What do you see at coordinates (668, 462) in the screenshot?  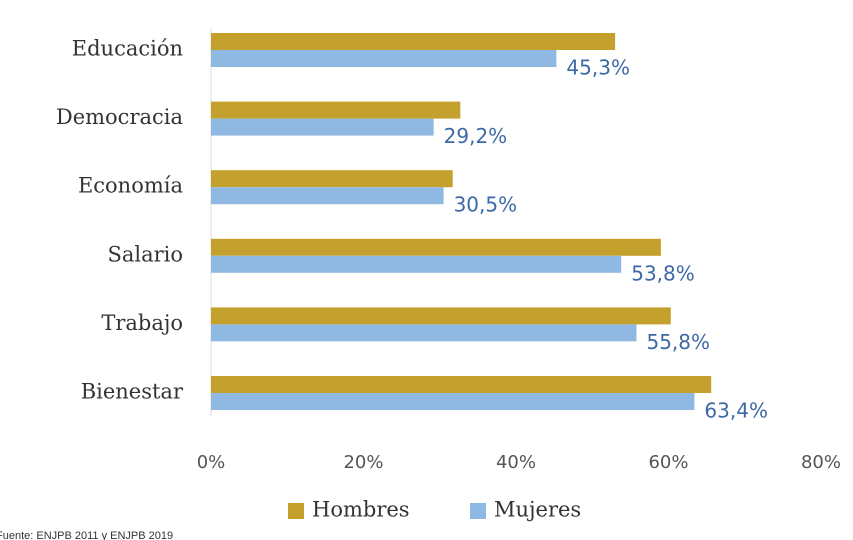 I see `x-tick-label: 60%` at bounding box center [668, 462].